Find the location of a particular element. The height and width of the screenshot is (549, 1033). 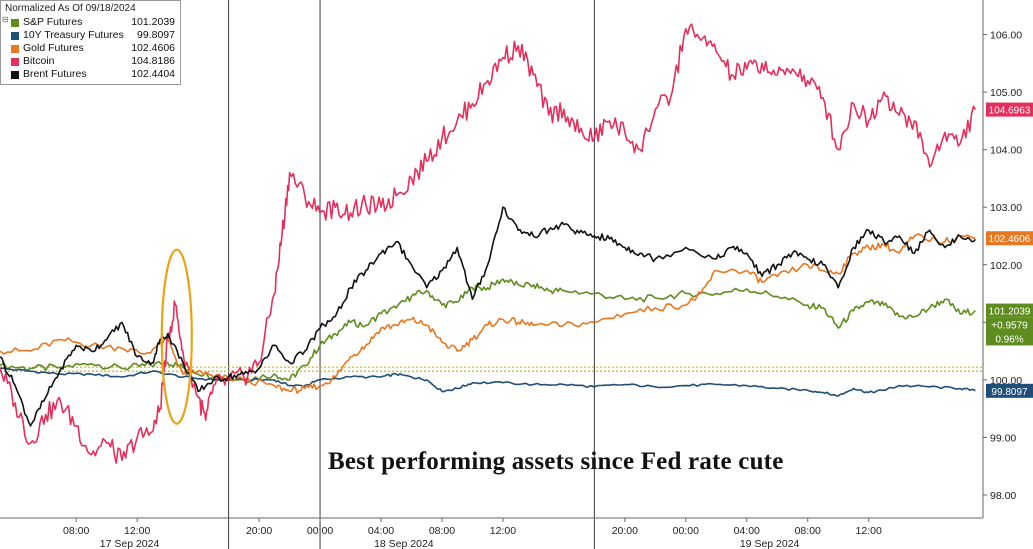

legend-label: Brent Futures is located at coordinates (55, 74).